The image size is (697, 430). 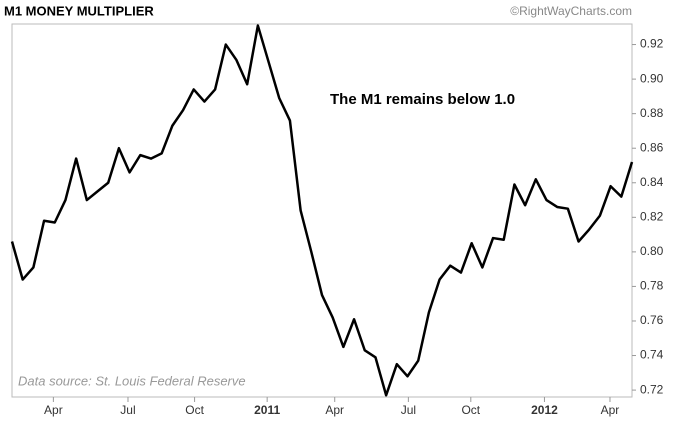 I want to click on x-tick-label: 2011, so click(x=267, y=410).